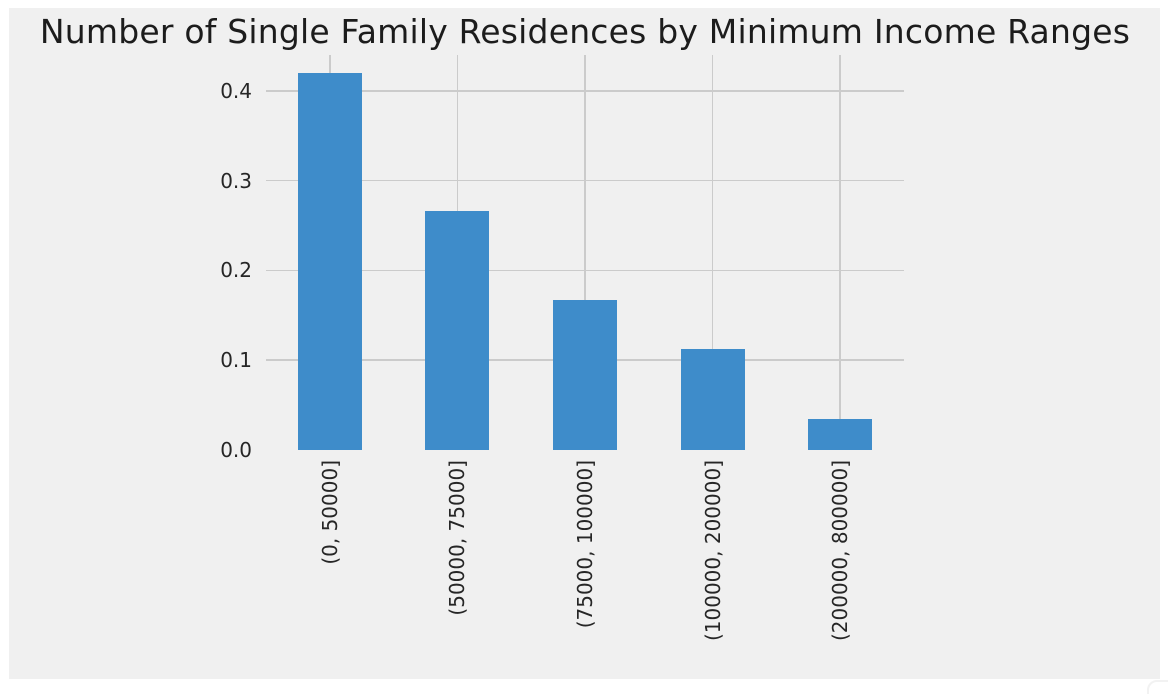  Describe the element at coordinates (1157, 687) in the screenshot. I see `corner-overlay` at that location.